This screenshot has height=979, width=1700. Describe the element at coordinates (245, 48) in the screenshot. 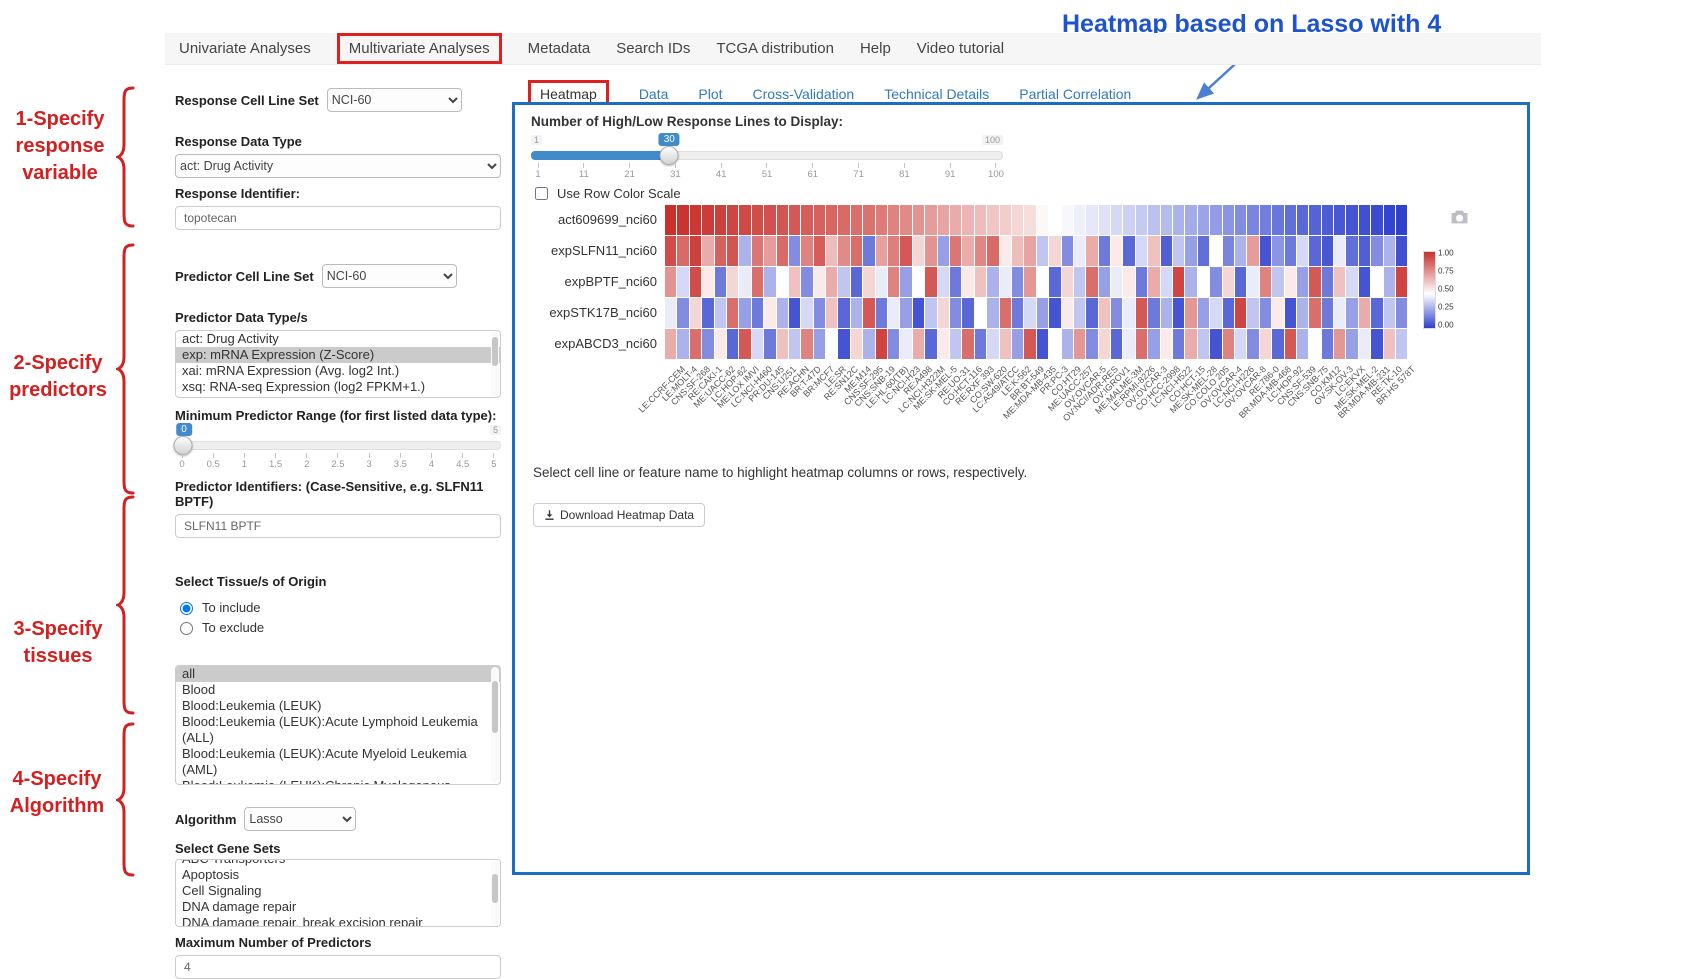

I see `nav-tab-univariate-analyses: Univariate Analyses` at that location.